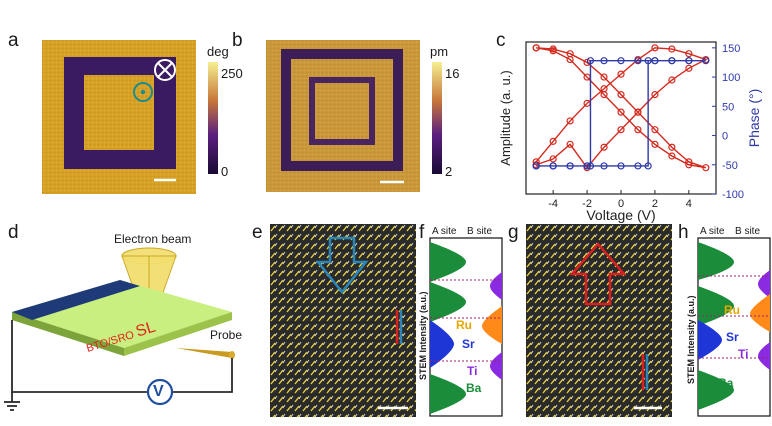 The image size is (772, 426). What do you see at coordinates (343, 320) in the screenshot?
I see `stem-image-e` at bounding box center [343, 320].